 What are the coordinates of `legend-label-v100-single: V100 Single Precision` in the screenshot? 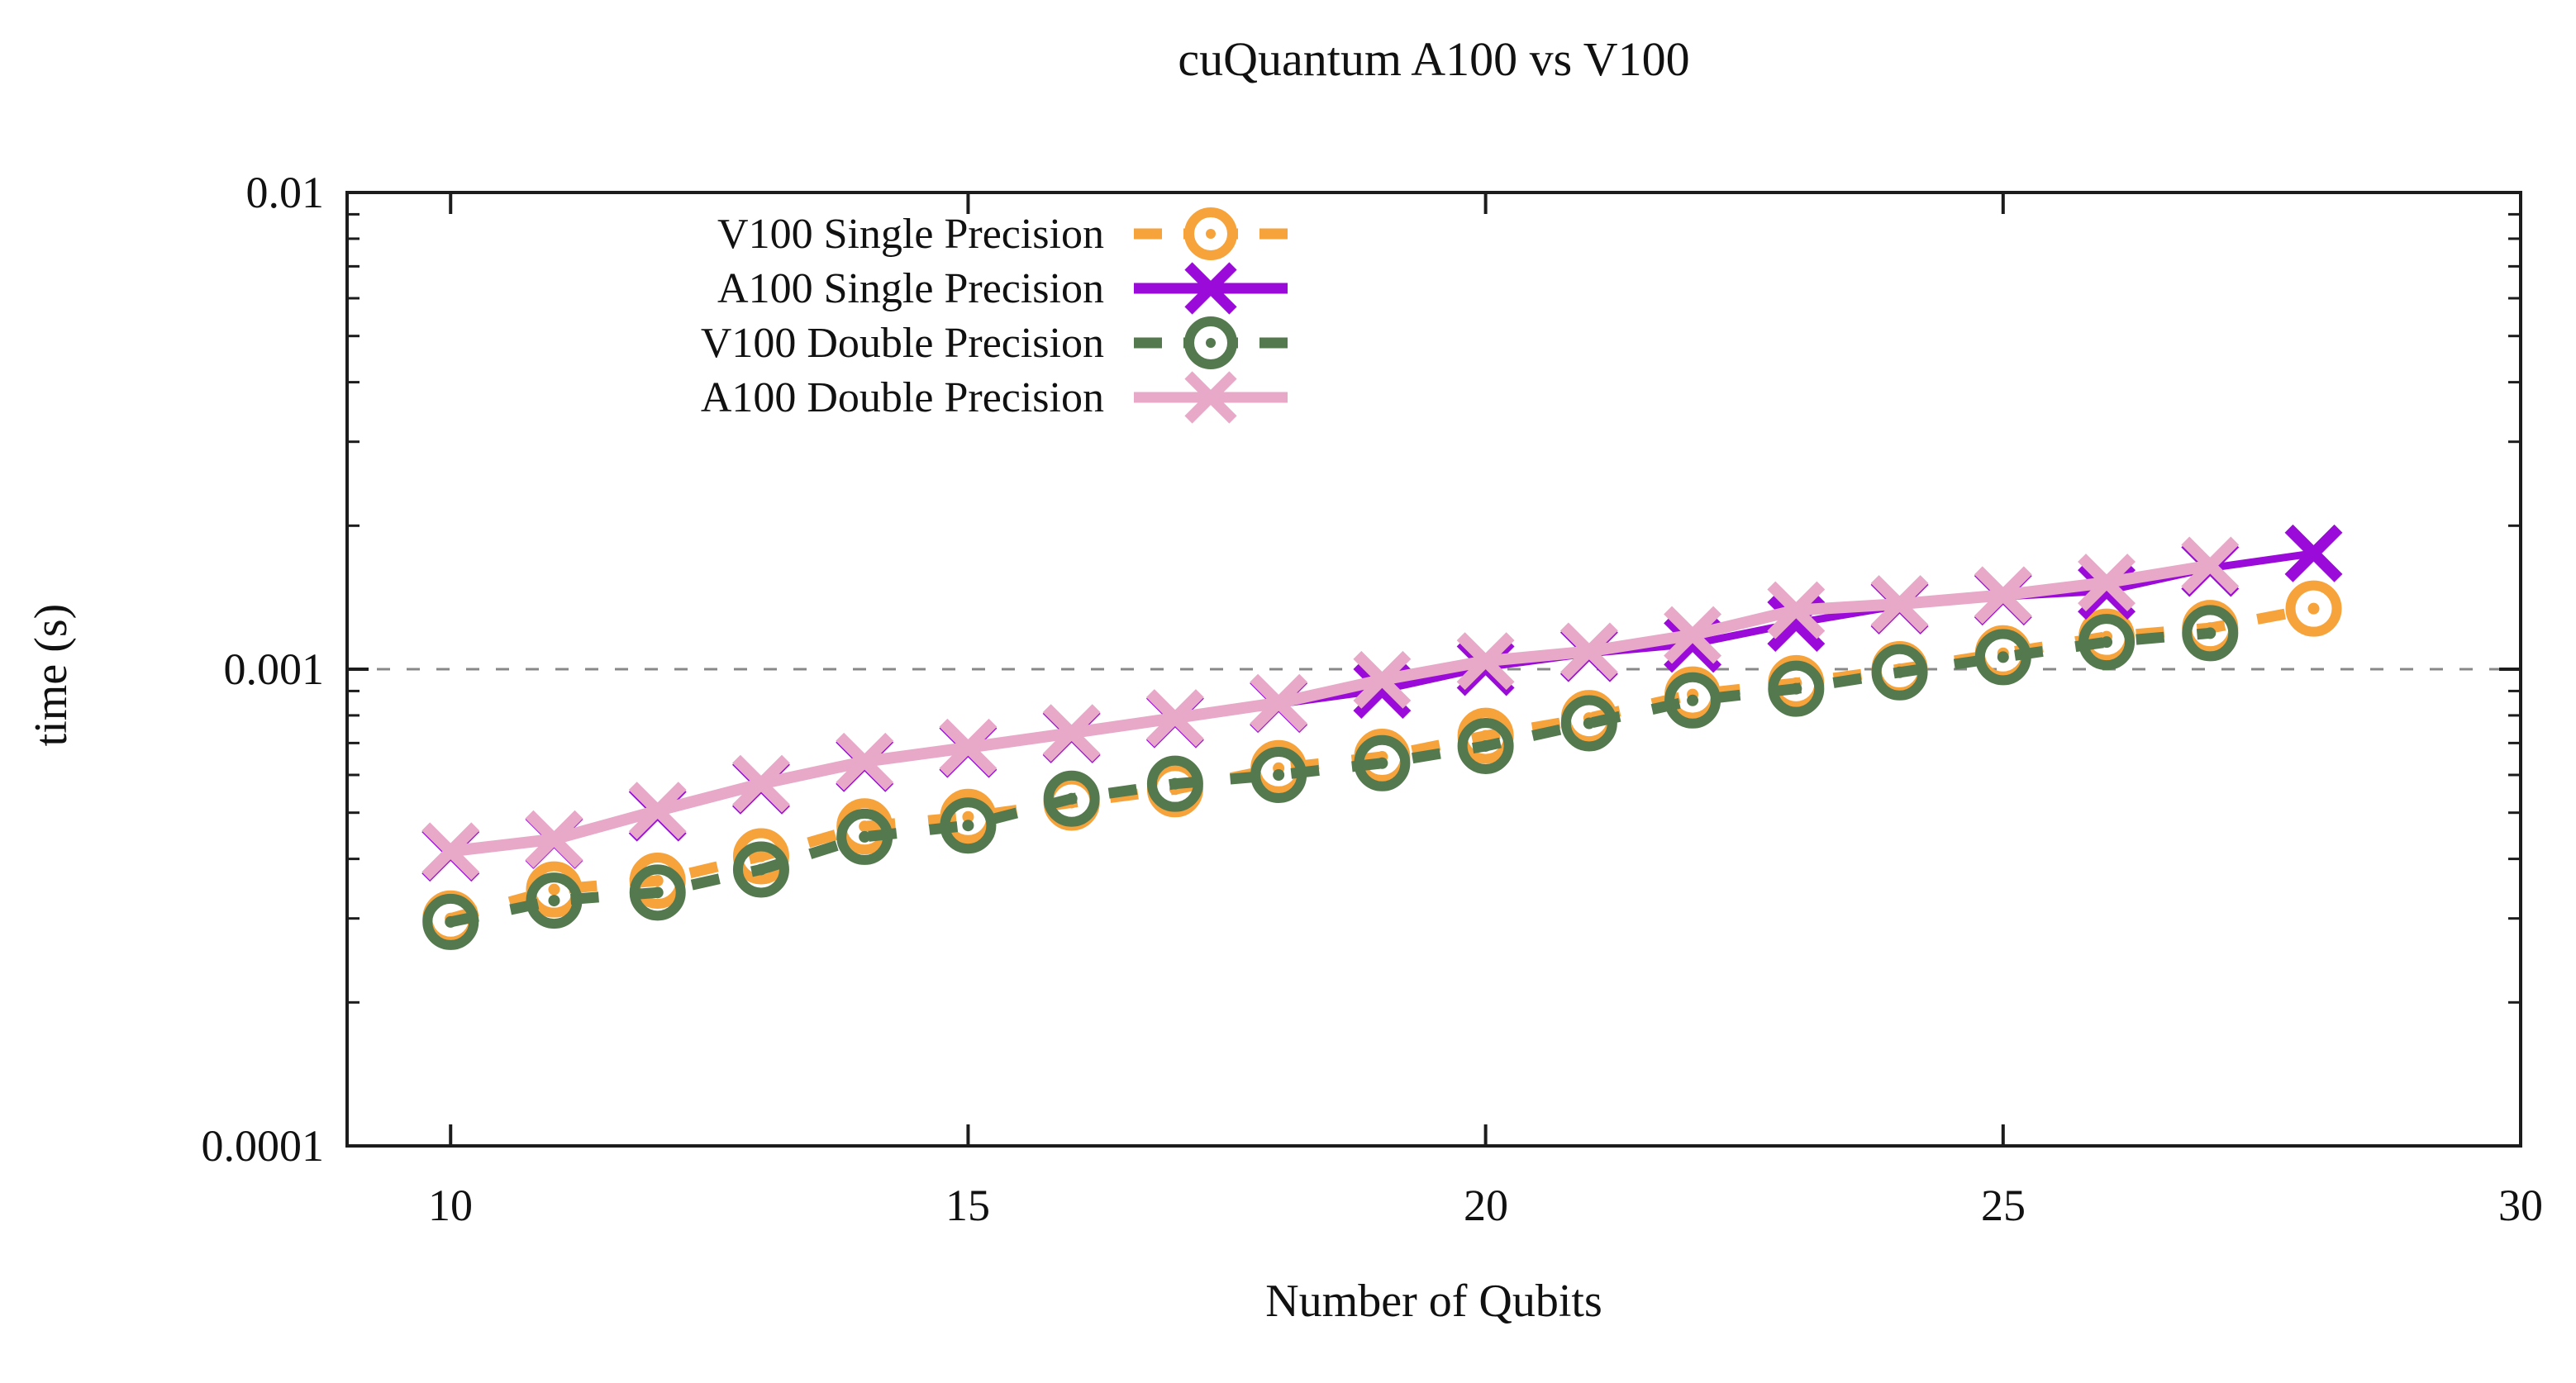 It's located at (911, 234).